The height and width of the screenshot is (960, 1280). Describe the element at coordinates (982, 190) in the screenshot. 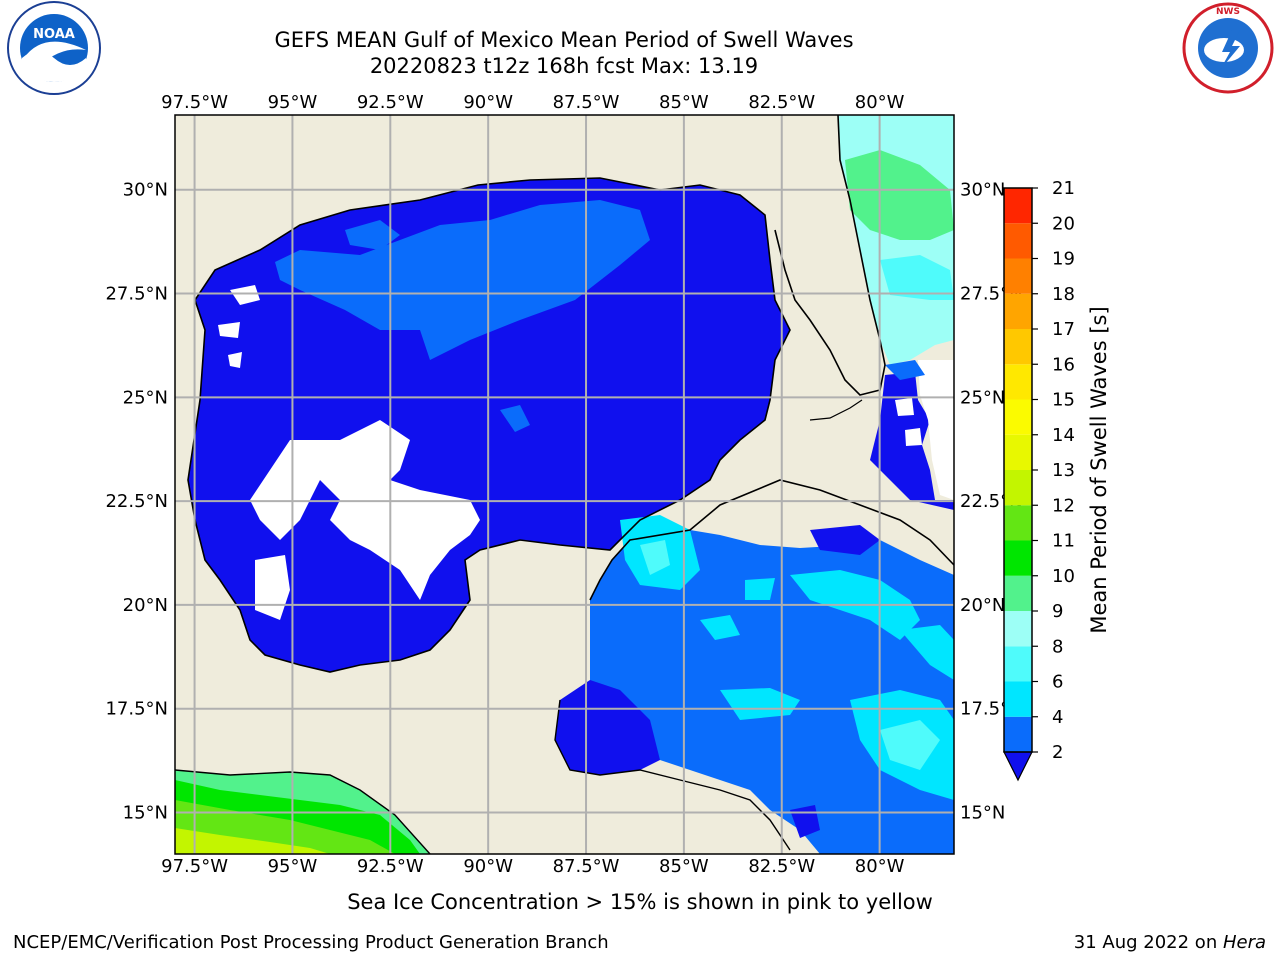

I see `y-tick-label-right: 30°N` at that location.